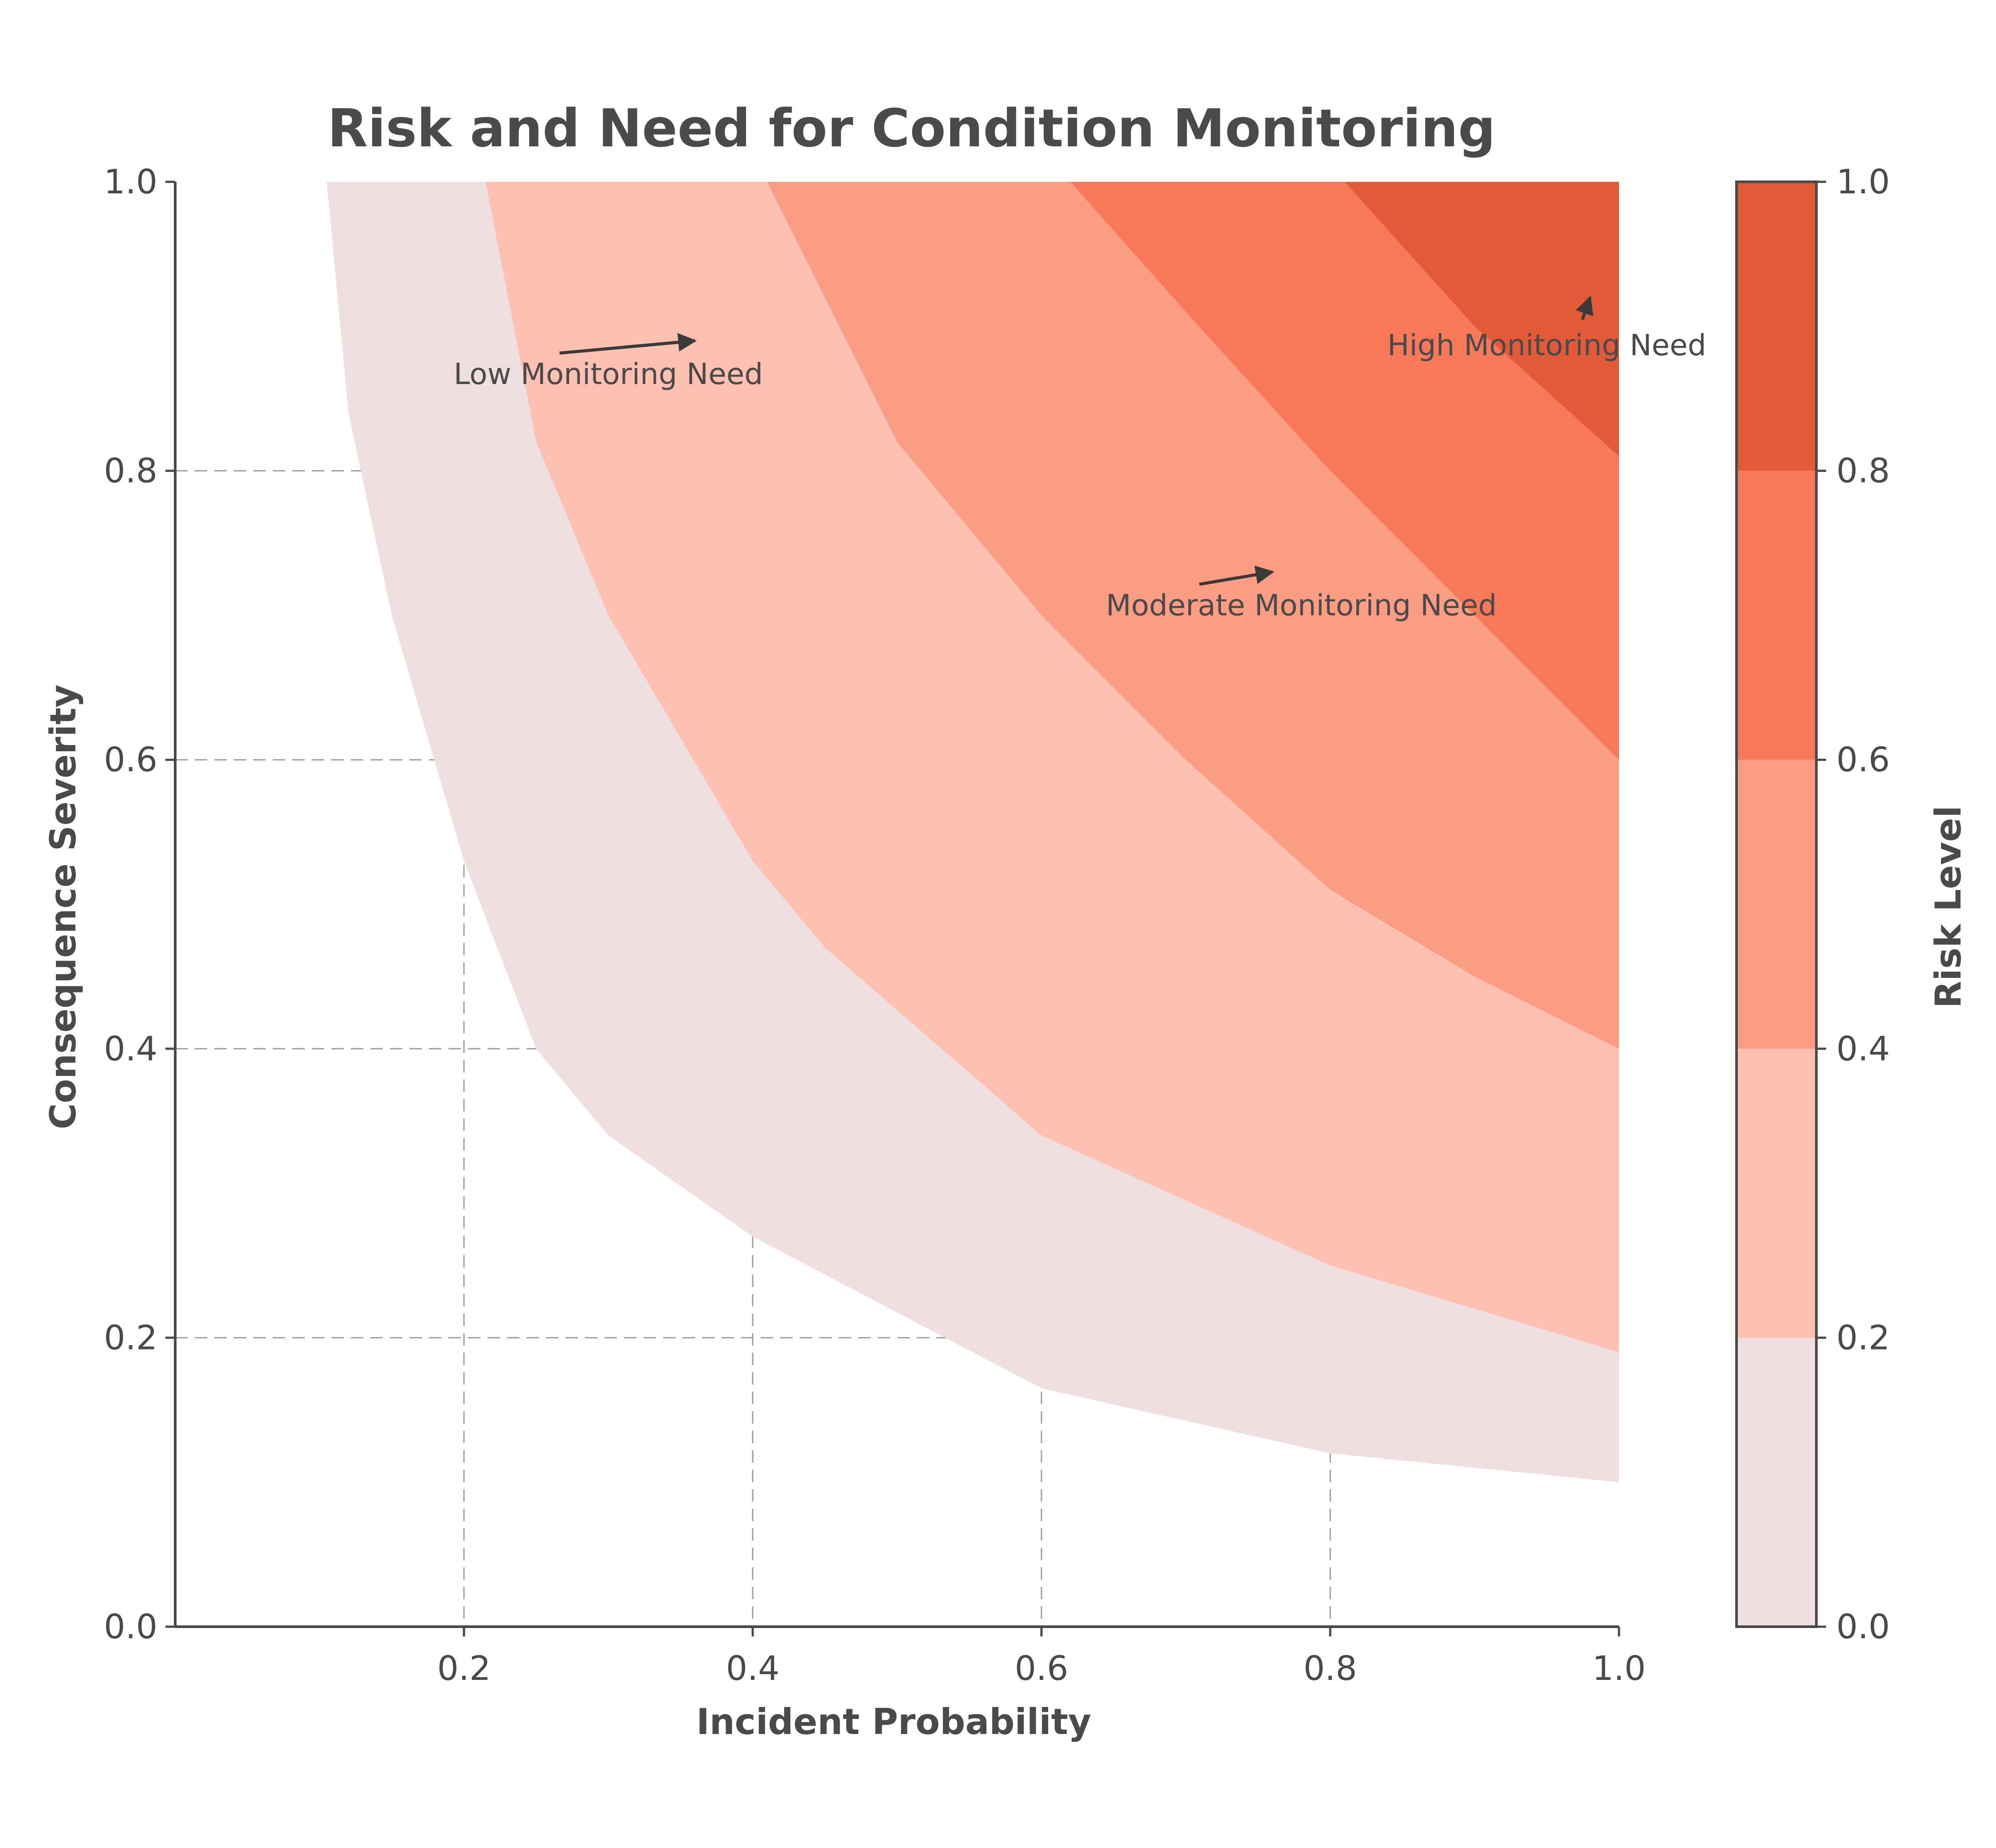 The height and width of the screenshot is (1848, 1996). I want to click on y-tick-label: 0.8, so click(131, 470).